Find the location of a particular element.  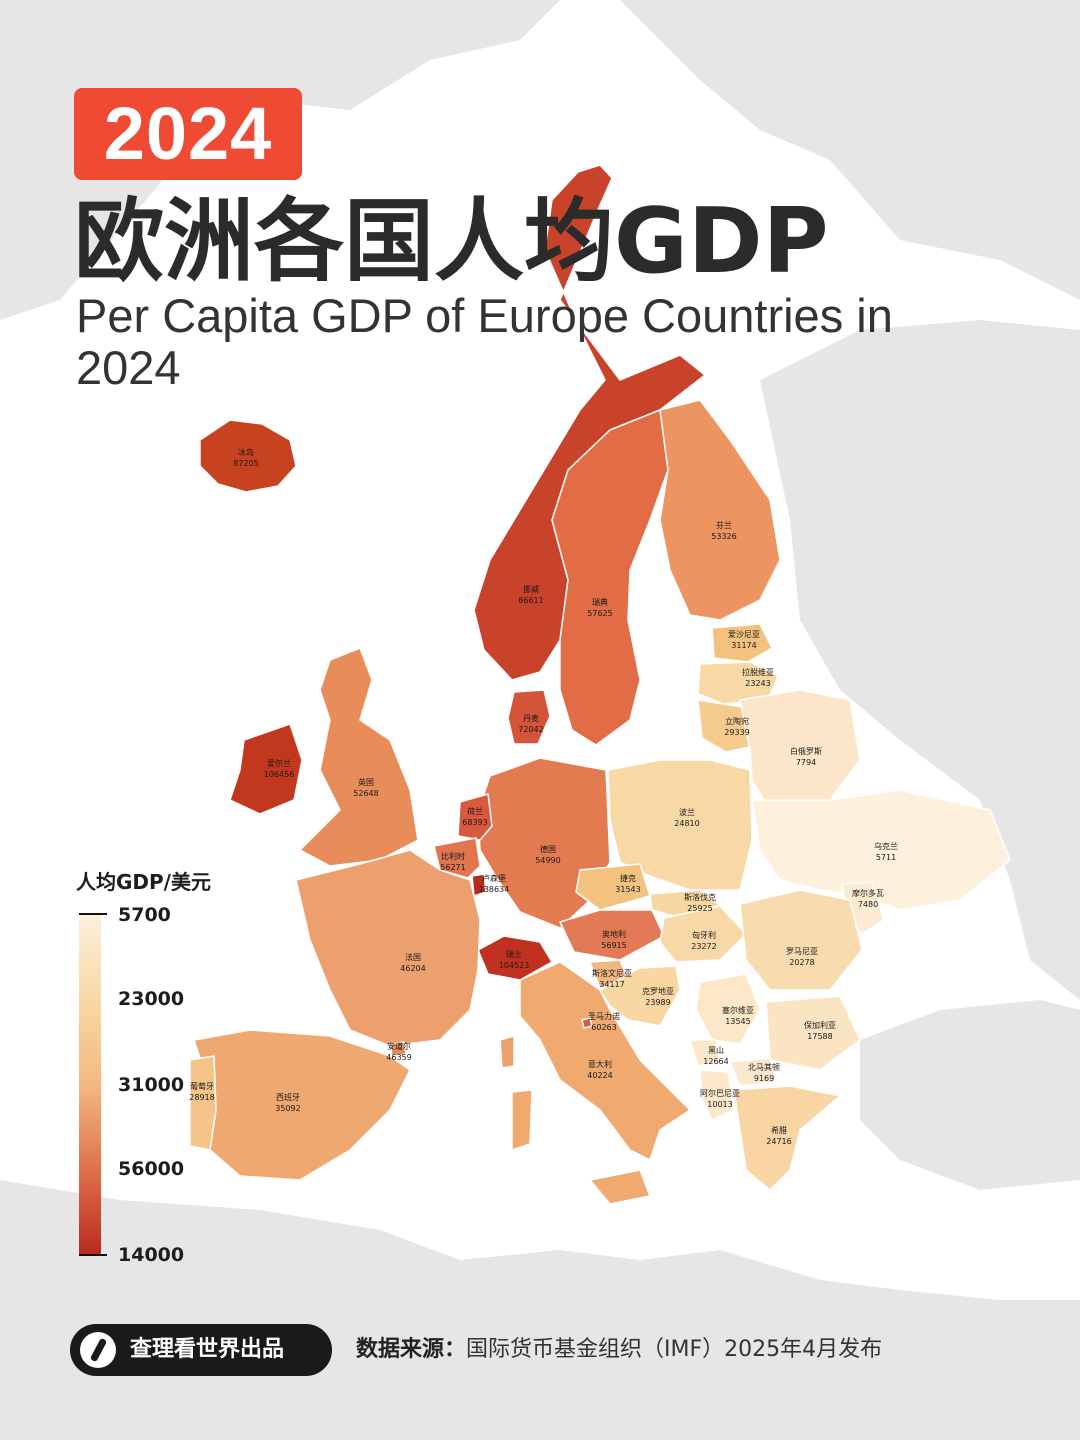

country-label: 安道尔 46359 is located at coordinates (399, 1052).